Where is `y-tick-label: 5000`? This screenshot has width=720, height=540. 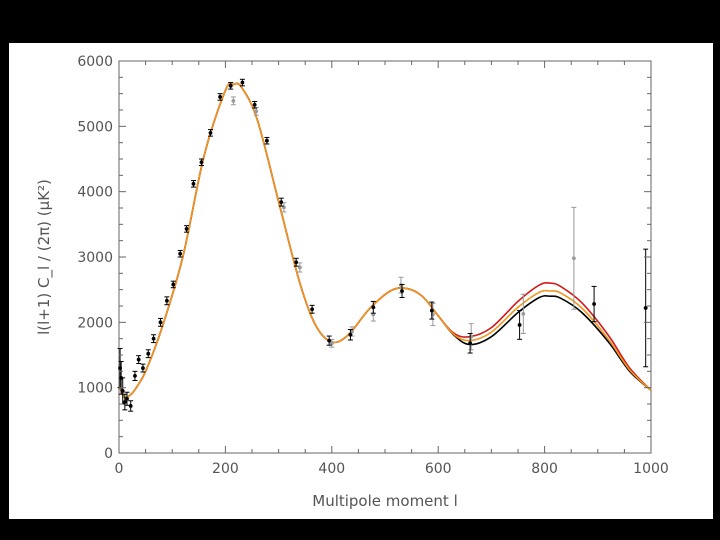
y-tick-label: 5000 is located at coordinates (95, 127).